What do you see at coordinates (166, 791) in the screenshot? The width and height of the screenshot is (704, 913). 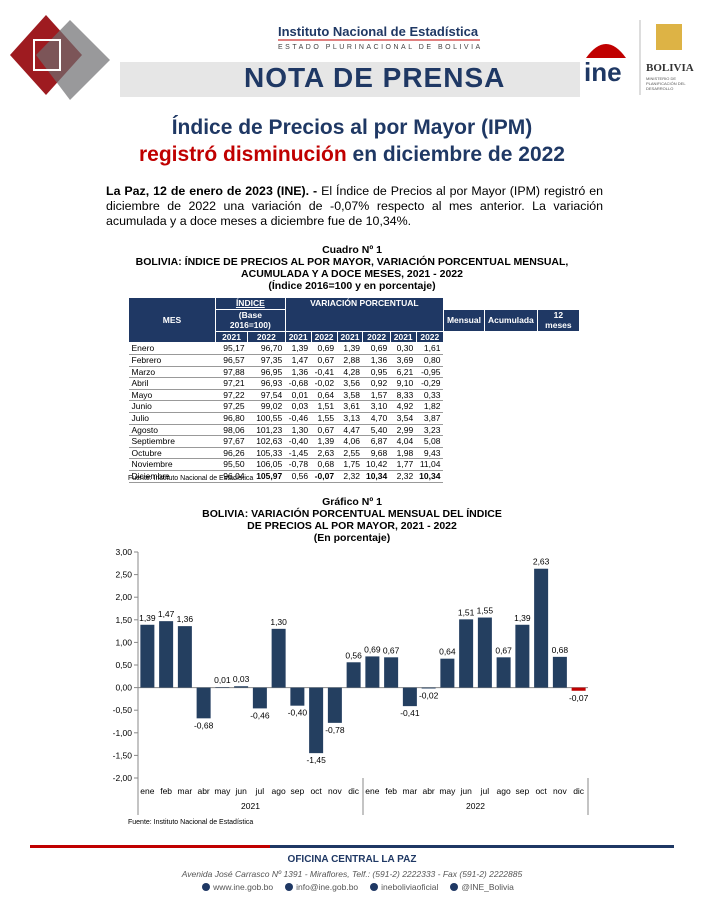 I see `x-tick-label: feb` at bounding box center [166, 791].